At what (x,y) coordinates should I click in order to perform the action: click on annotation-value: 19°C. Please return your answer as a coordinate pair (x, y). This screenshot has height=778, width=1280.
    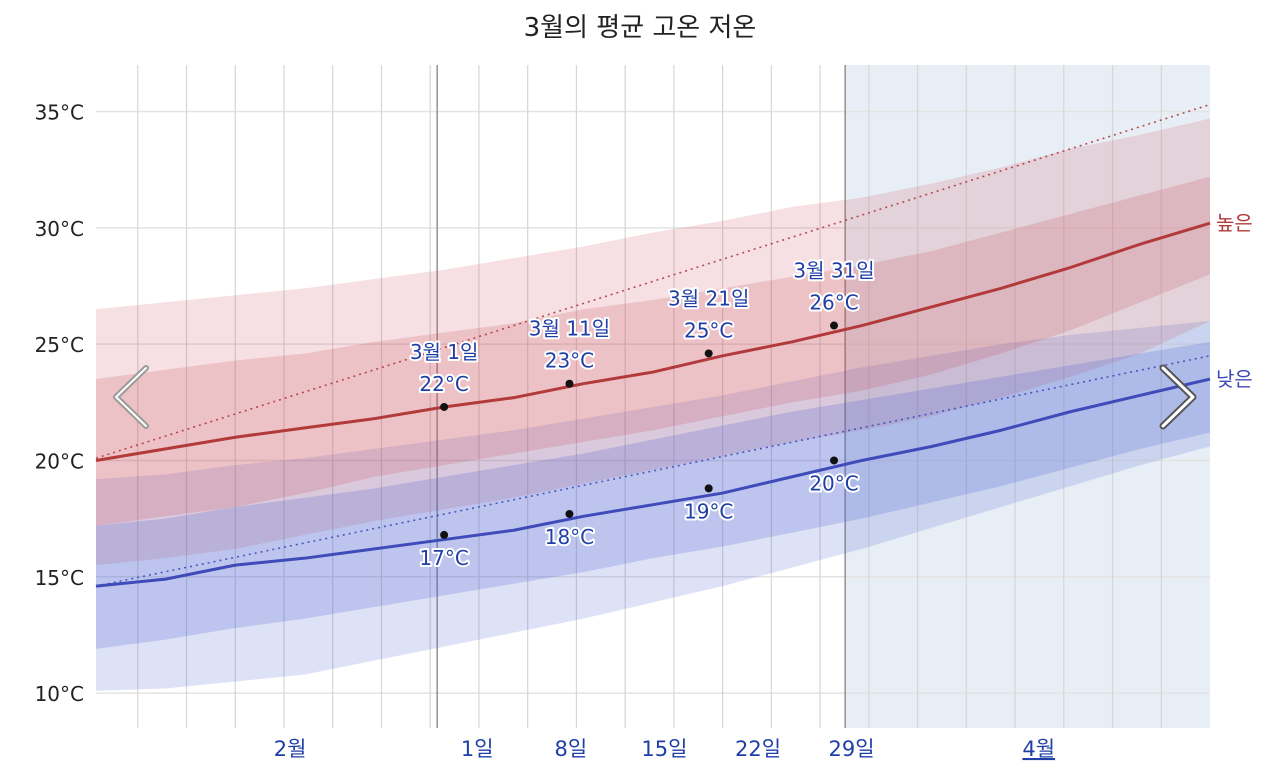
    Looking at the image, I should click on (708, 511).